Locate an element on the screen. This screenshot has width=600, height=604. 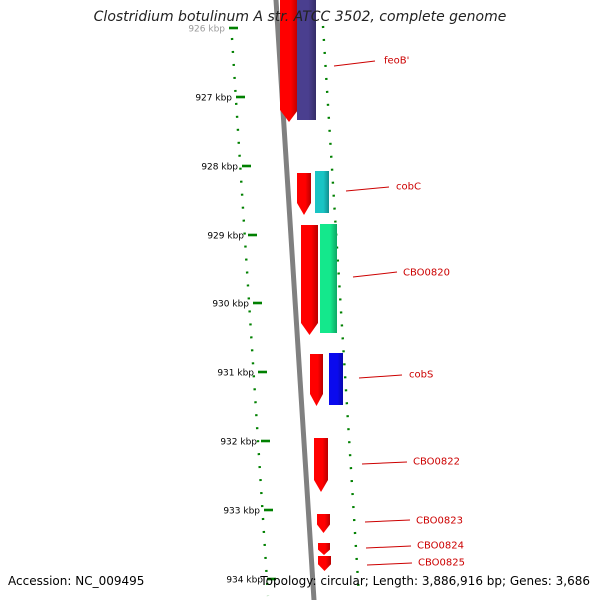
gene-label: feoB' is located at coordinates (396, 61).